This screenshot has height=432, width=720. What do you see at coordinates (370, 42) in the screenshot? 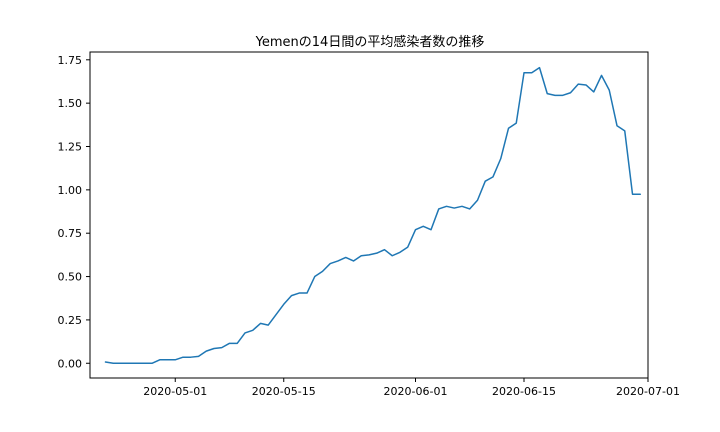
I see `chart-title: Yemenの14日間の平均感染者数の推移` at bounding box center [370, 42].